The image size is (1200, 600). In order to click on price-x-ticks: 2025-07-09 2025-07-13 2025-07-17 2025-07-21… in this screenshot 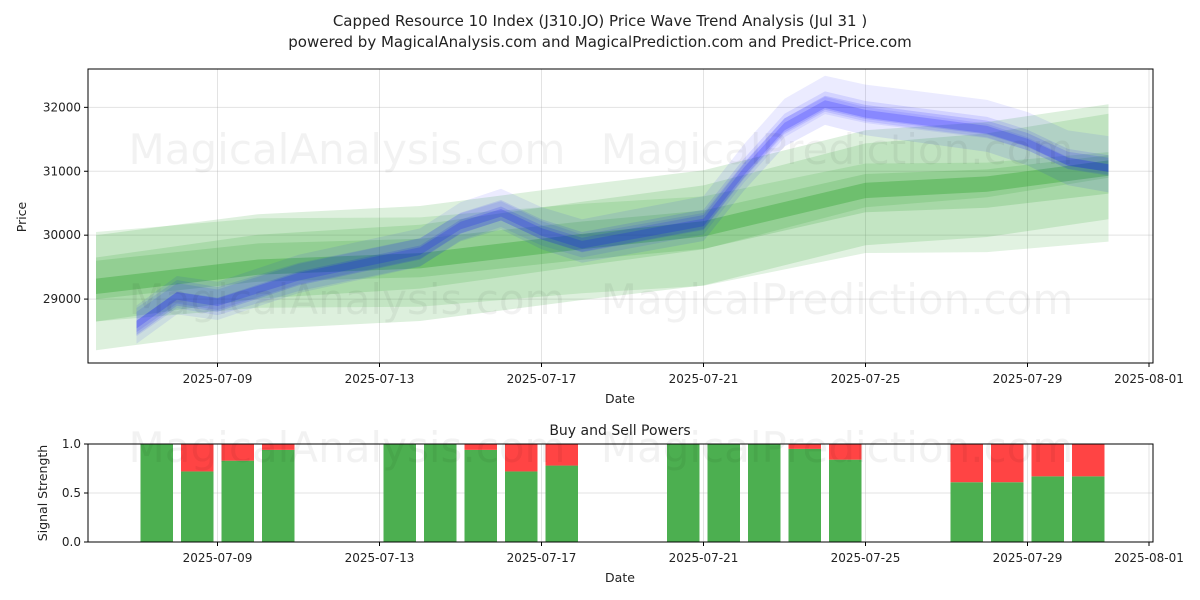, I will do `click(683, 374)`.